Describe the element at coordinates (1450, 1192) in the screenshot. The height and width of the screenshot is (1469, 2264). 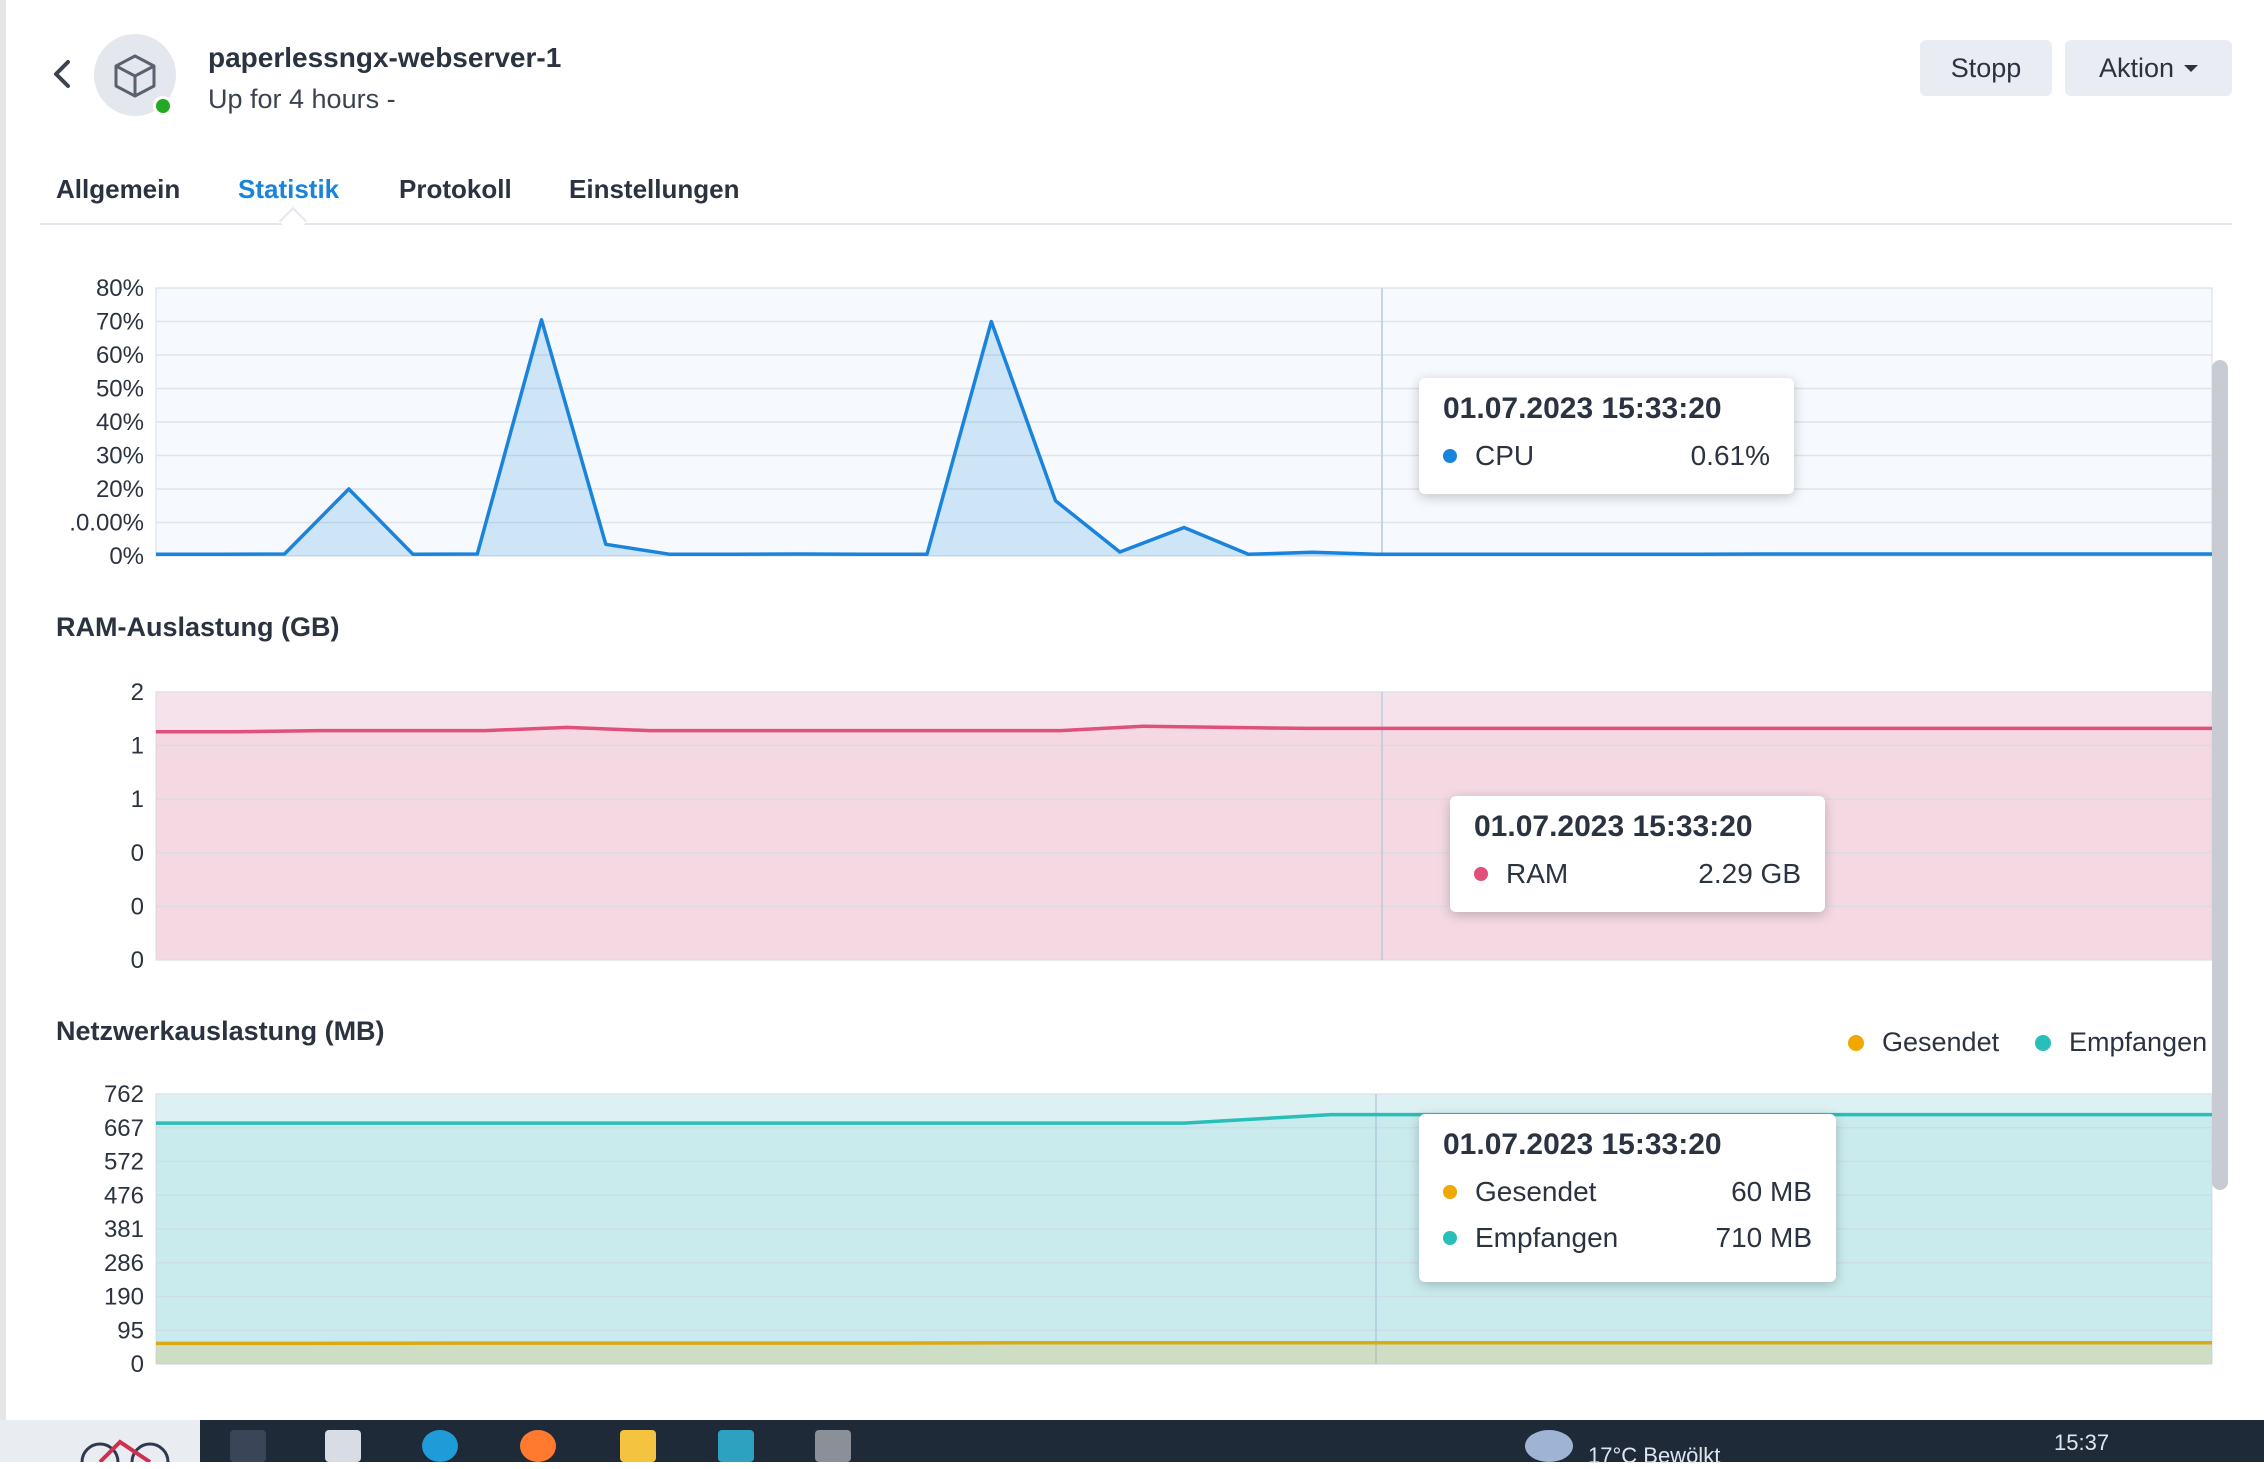
I see `sent-dot` at that location.